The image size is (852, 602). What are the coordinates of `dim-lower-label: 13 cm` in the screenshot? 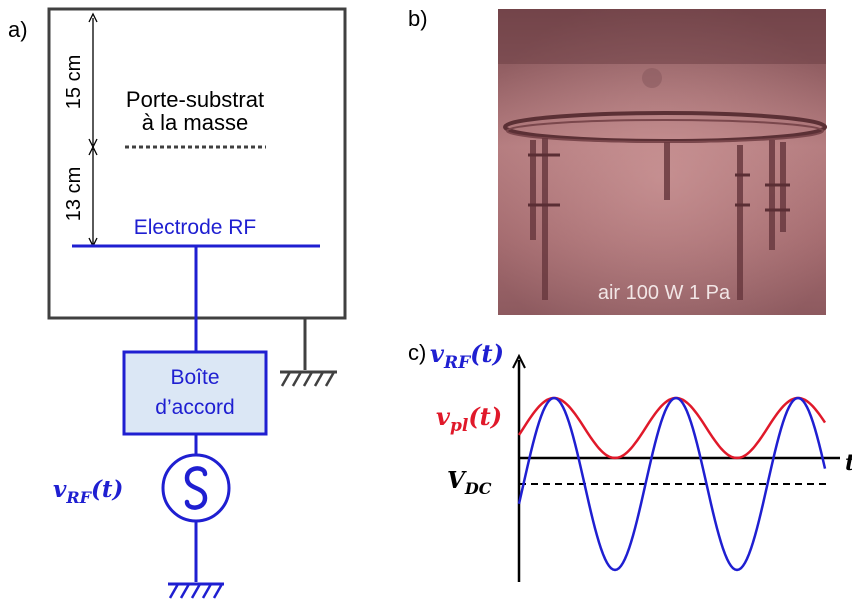 It's located at (74, 194).